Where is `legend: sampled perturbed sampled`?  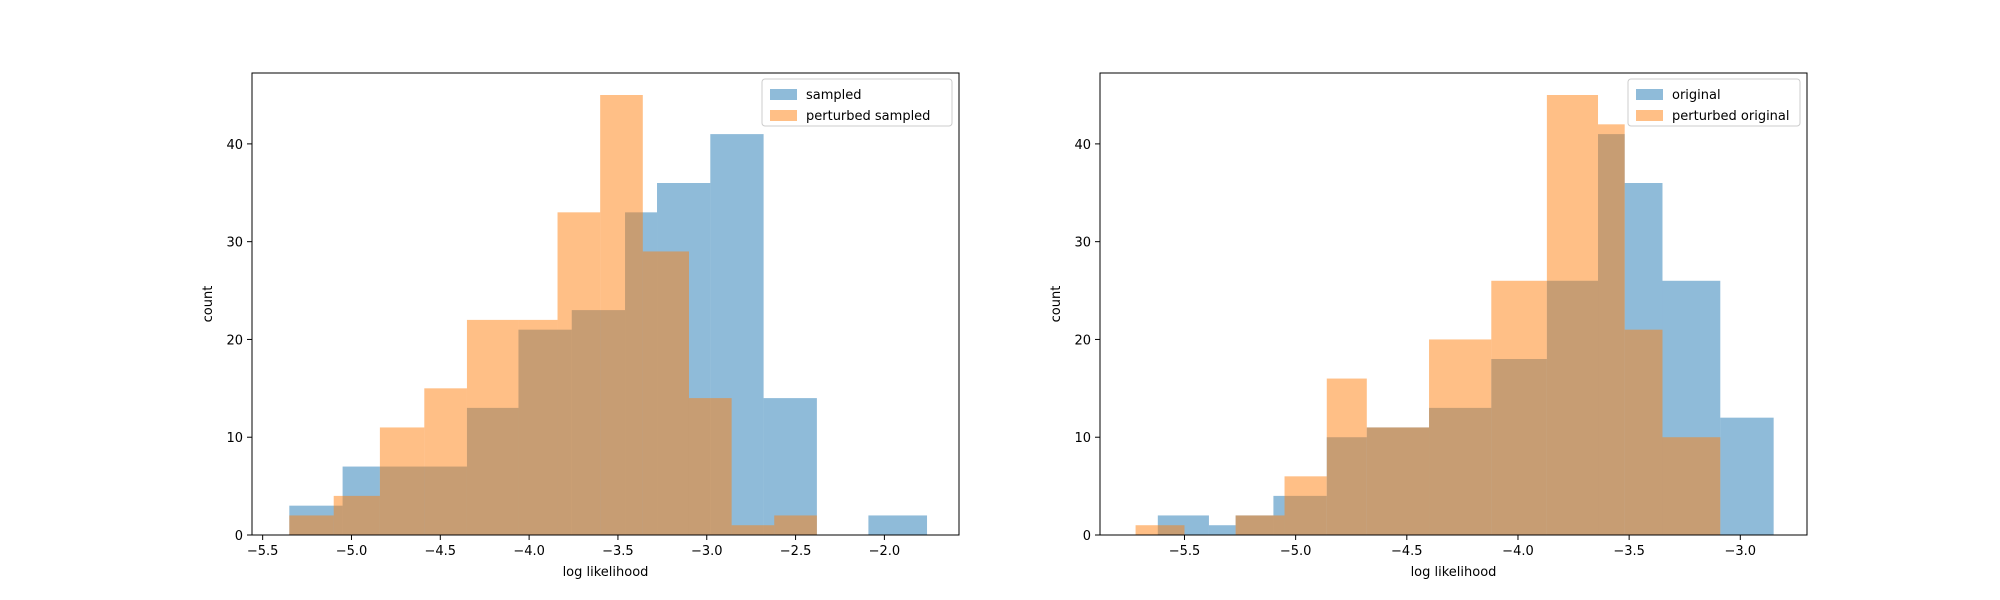 legend: sampled perturbed sampled is located at coordinates (857, 102).